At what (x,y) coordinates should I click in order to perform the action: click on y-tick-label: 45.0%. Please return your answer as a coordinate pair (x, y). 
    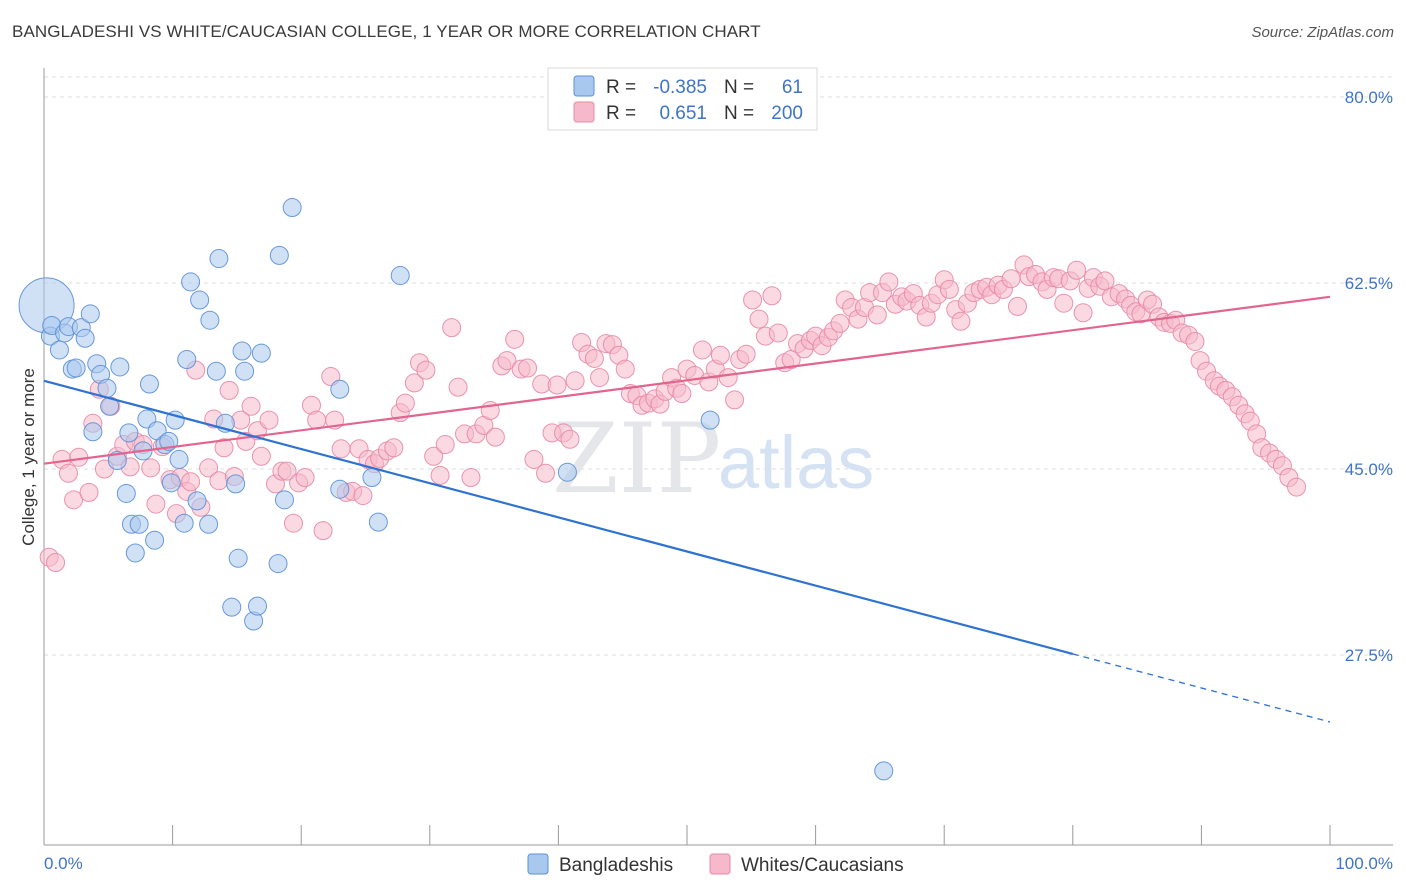
    Looking at the image, I should click on (1369, 469).